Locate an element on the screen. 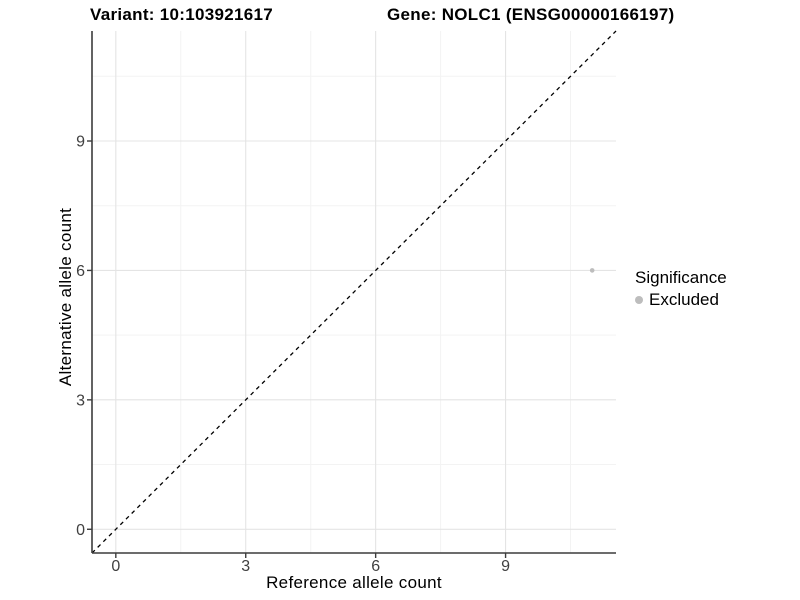 The height and width of the screenshot is (600, 800). x-tick-label: 9 is located at coordinates (505, 566).